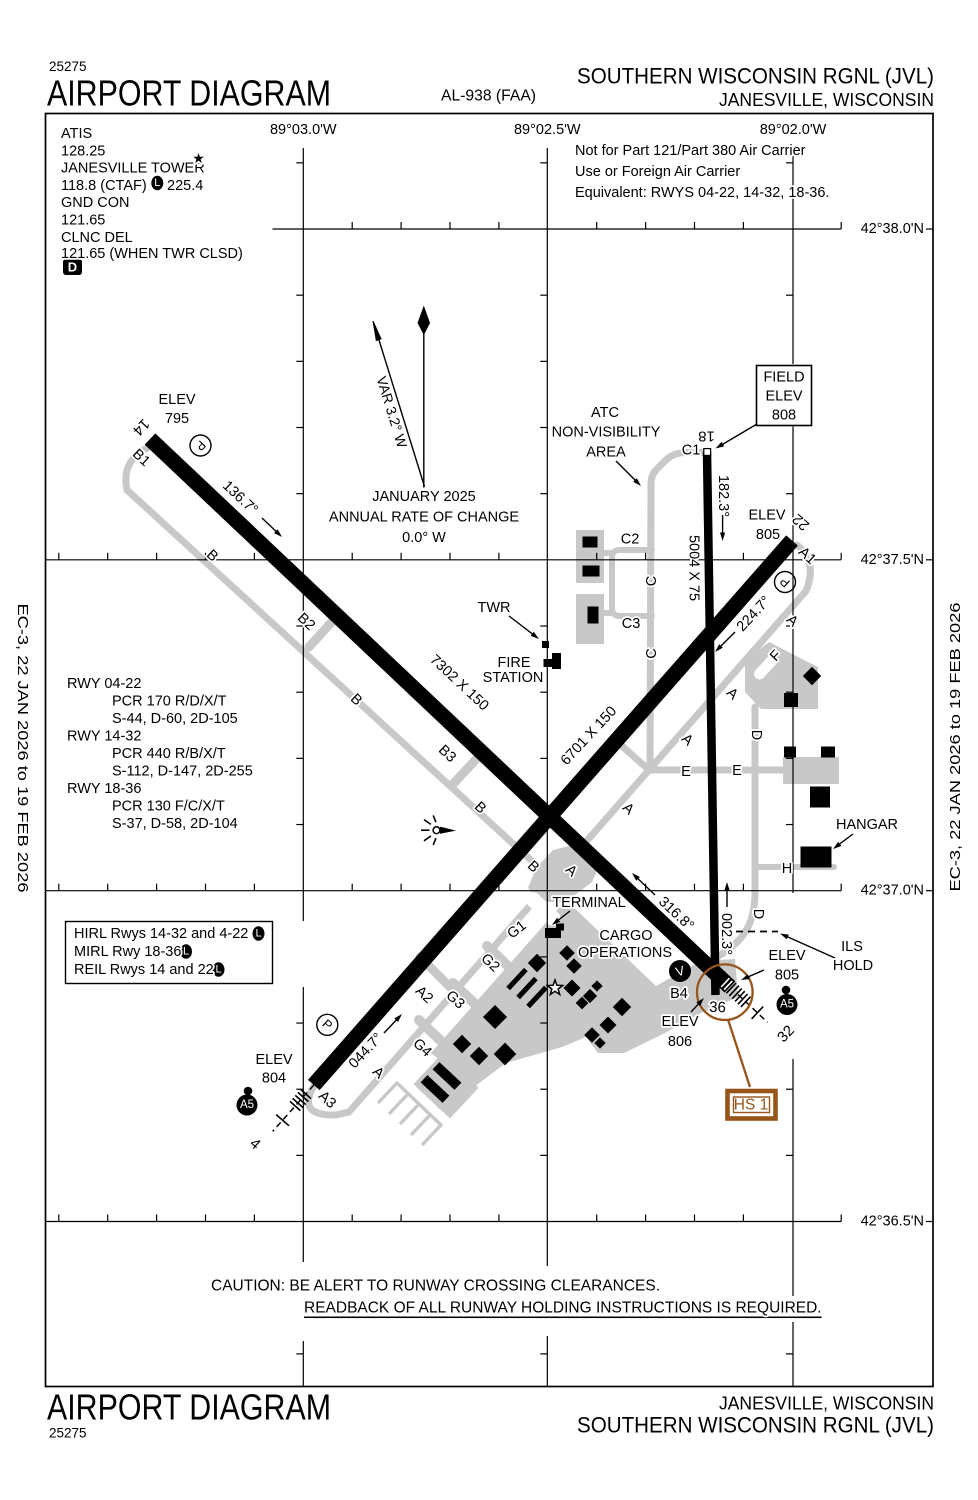 The height and width of the screenshot is (1500, 978). I want to click on rwy32-elev-2: 805, so click(787, 976).